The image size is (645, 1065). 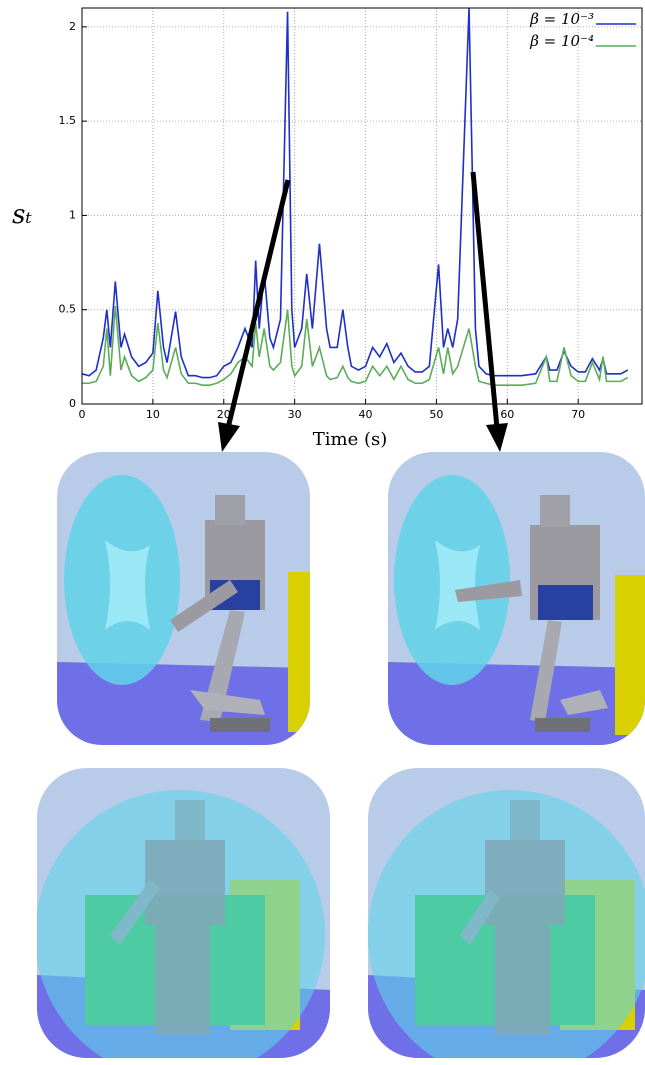 What do you see at coordinates (578, 414) in the screenshot?
I see `x-tick-label: 70` at bounding box center [578, 414].